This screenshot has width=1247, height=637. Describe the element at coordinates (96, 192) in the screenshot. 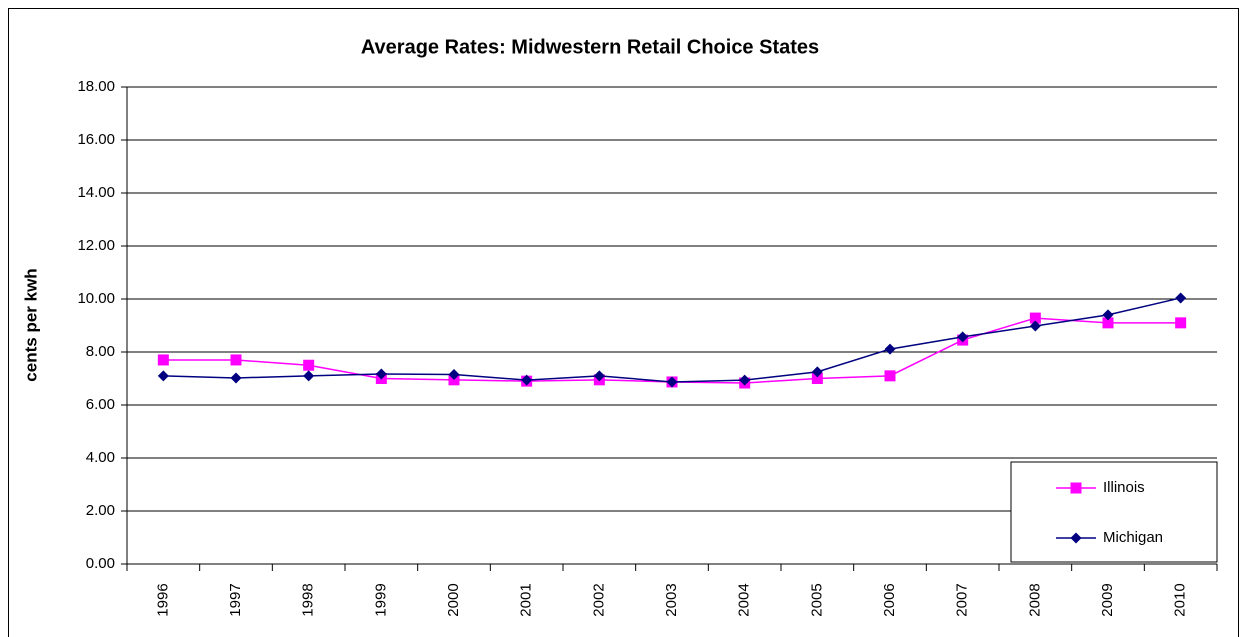

I see `y-tick-label: 14.00` at that location.